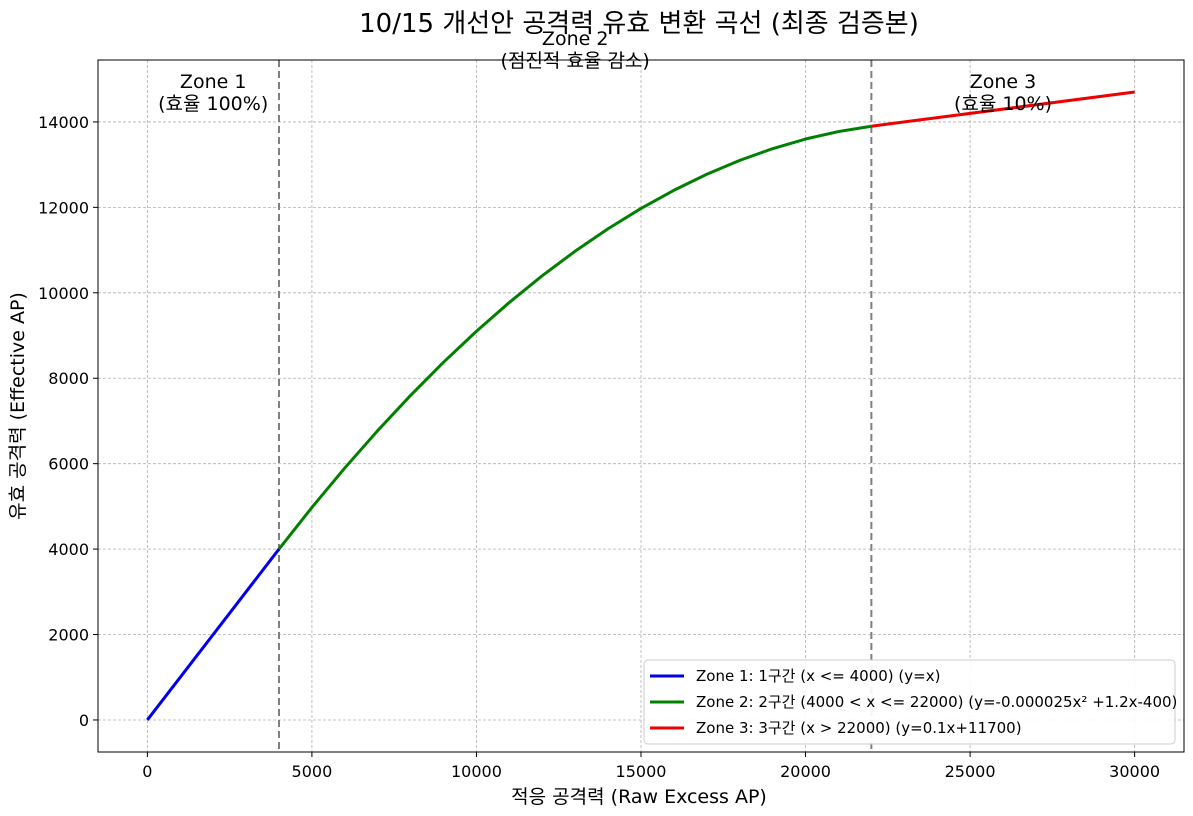 The height and width of the screenshot is (816, 1193). What do you see at coordinates (1003, 104) in the screenshot?
I see `zone-annotation-line: (효율 10%)` at bounding box center [1003, 104].